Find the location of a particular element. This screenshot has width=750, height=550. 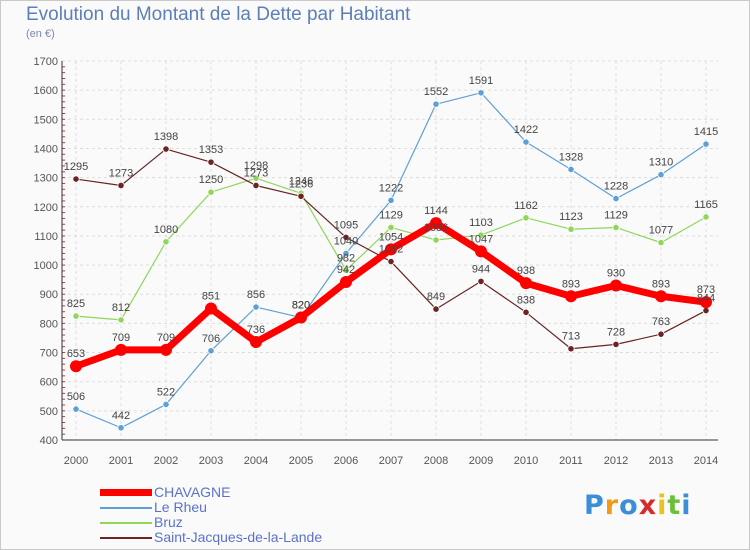

data-label: 1086 is located at coordinates (436, 228).